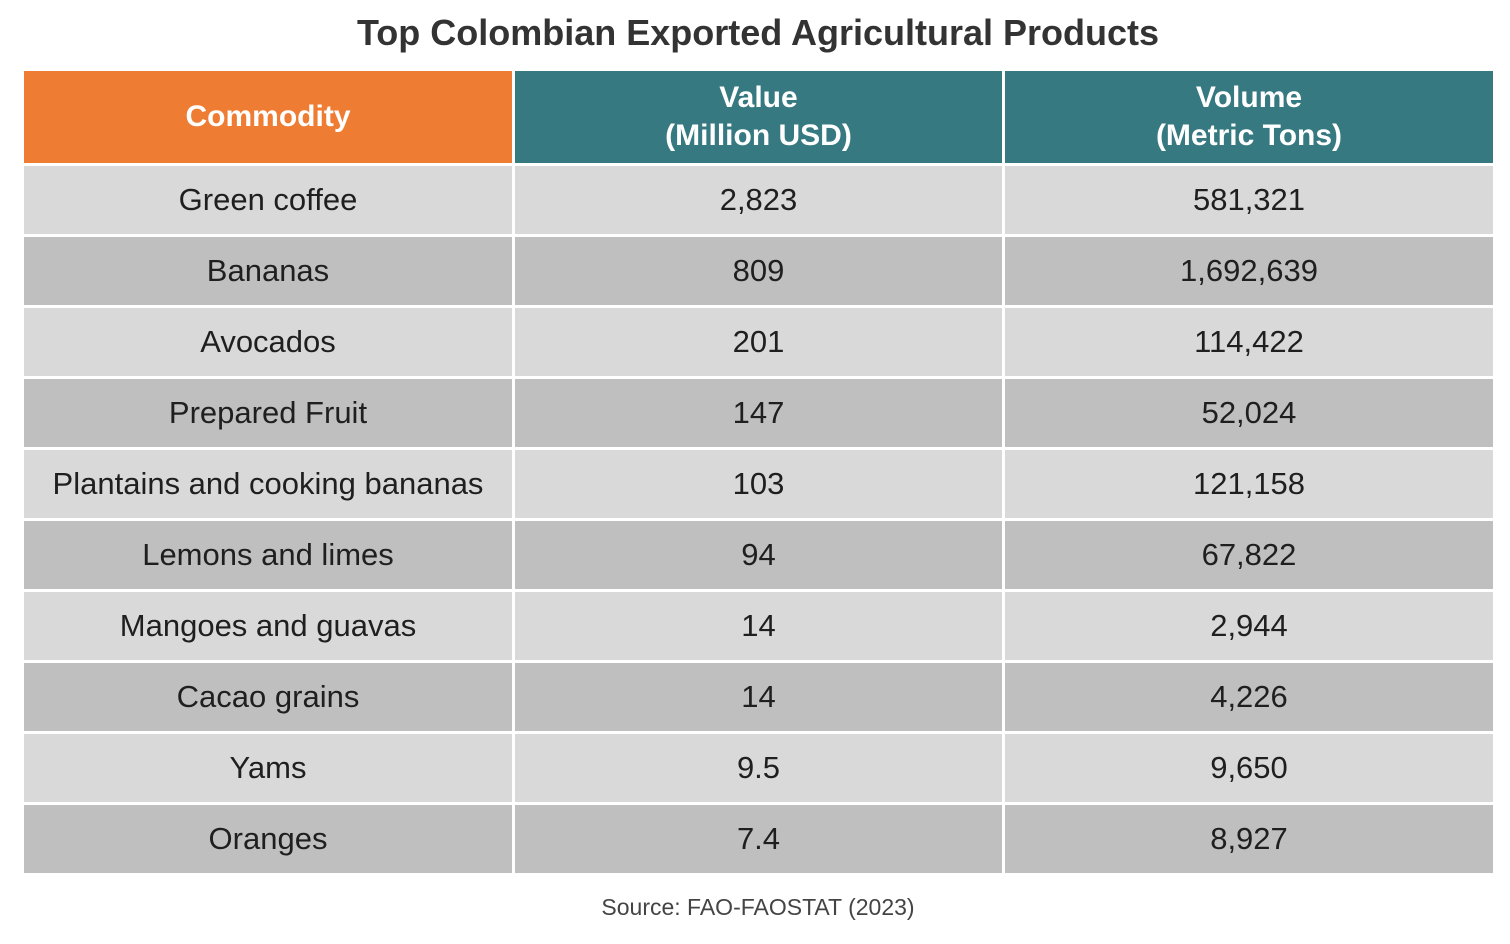 The width and height of the screenshot is (1510, 944). Describe the element at coordinates (1249, 839) in the screenshot. I see `volume-cell: 8,927` at that location.